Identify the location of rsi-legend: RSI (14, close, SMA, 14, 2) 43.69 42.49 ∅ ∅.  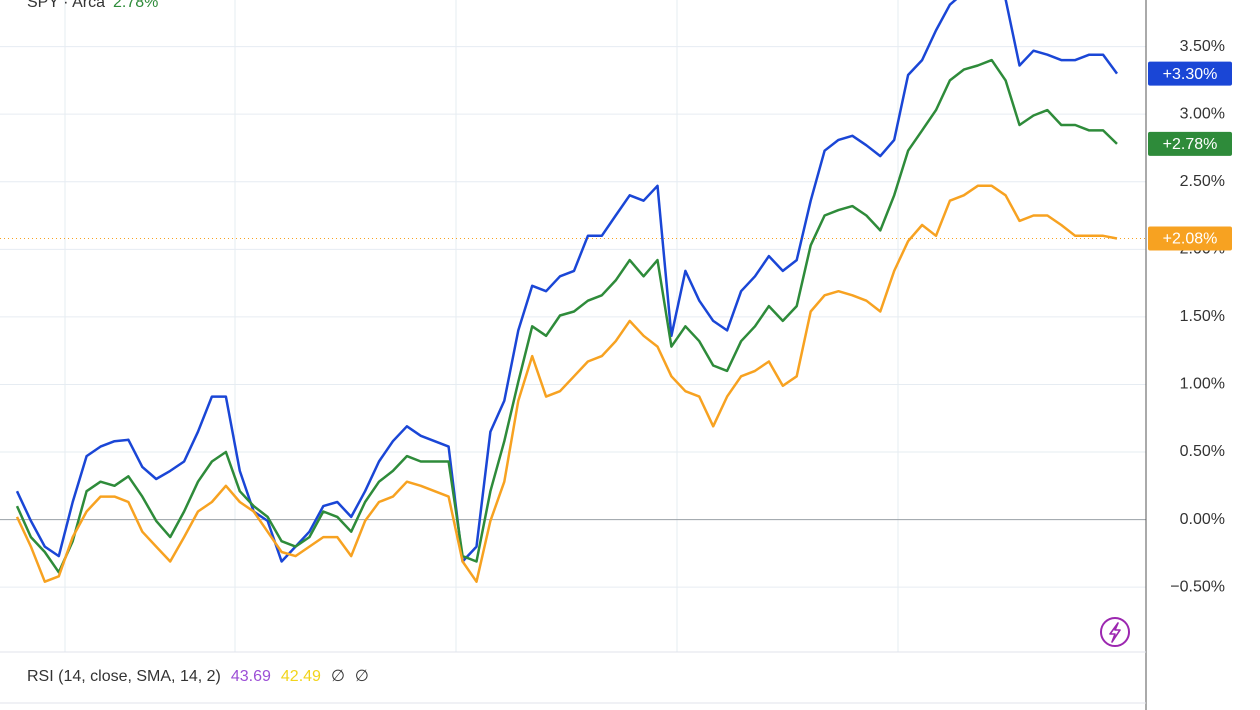
(198, 676).